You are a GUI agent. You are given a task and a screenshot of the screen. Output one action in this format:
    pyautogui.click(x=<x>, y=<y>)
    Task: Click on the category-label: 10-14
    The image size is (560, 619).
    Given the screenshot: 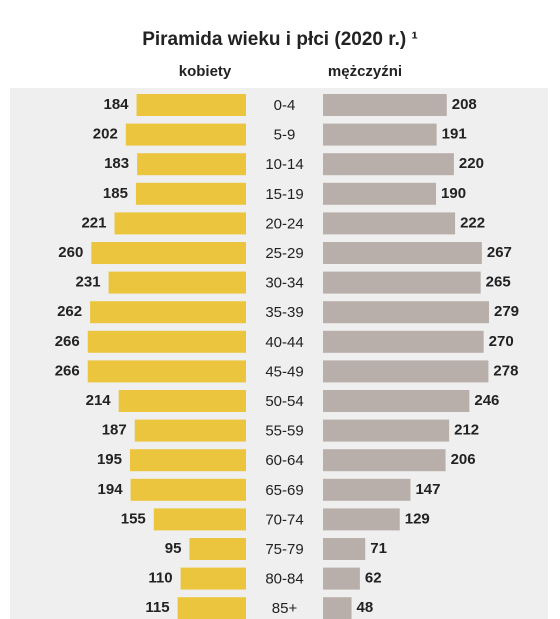 What is the action you would take?
    pyautogui.click(x=284, y=164)
    